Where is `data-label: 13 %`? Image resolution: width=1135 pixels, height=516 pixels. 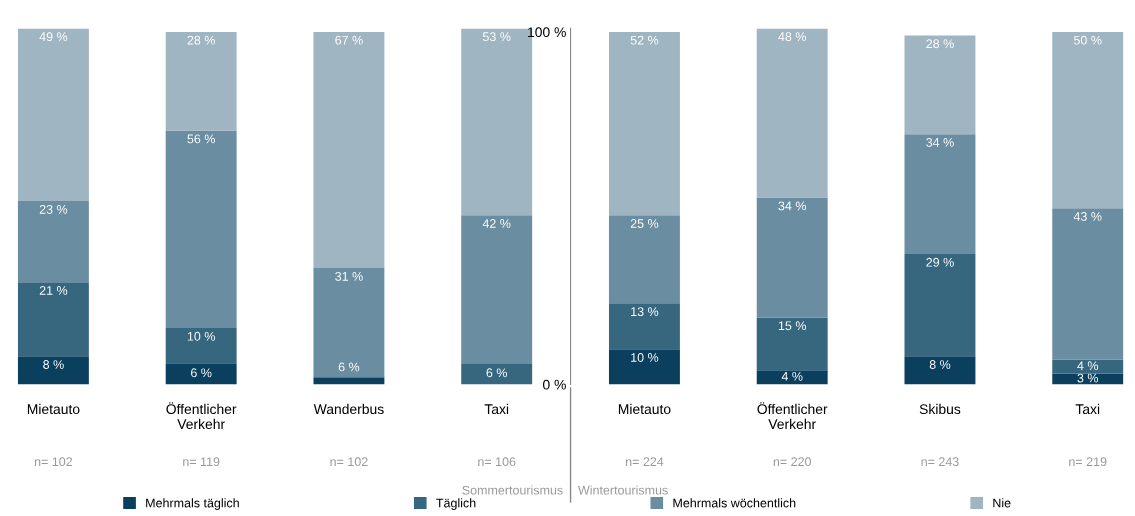 data-label: 13 % is located at coordinates (645, 312).